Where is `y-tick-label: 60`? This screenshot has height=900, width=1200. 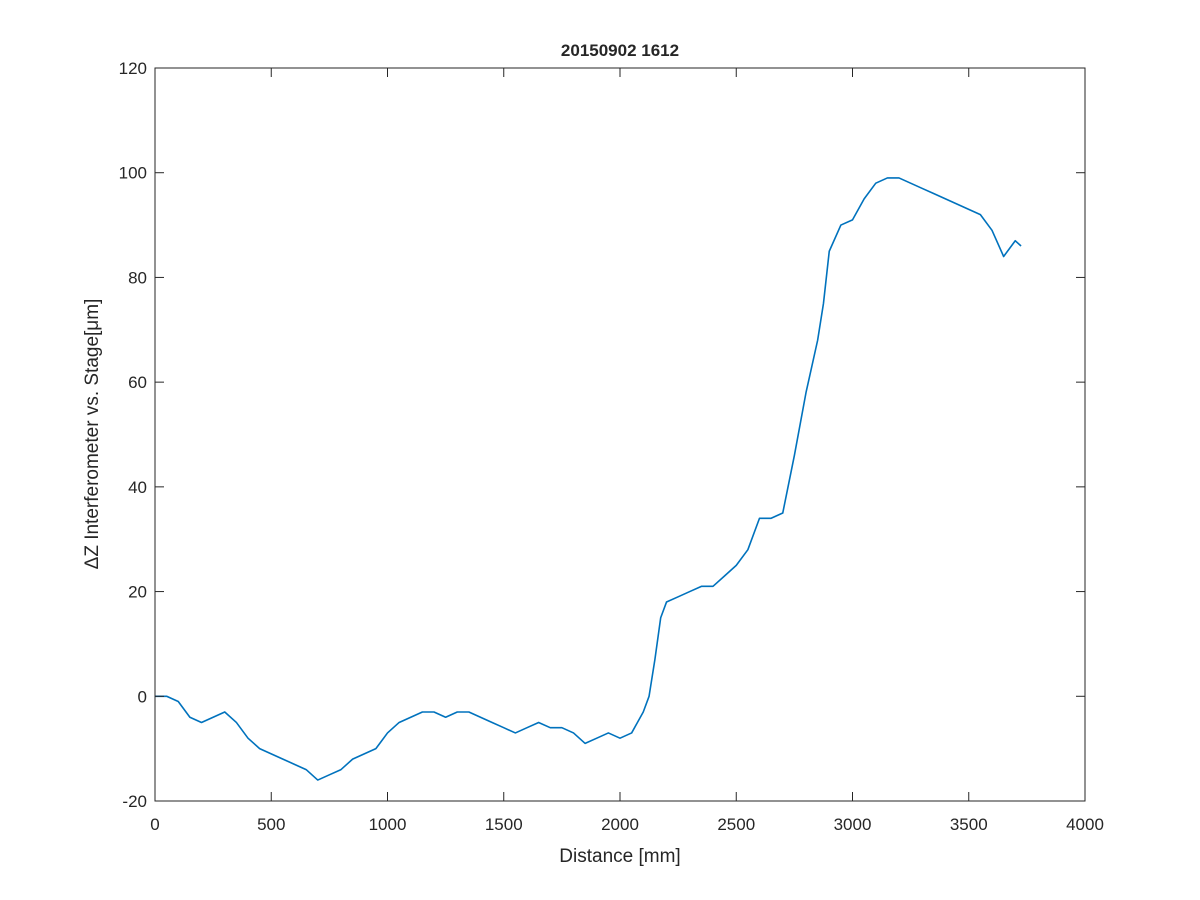
y-tick-label: 60 is located at coordinates (137, 382).